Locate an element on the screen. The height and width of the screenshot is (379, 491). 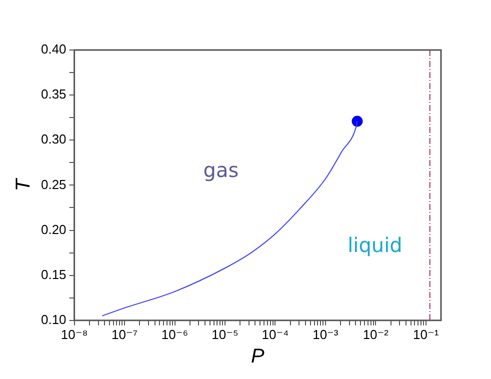
y-tick-label: 0.20 is located at coordinates (53, 229).